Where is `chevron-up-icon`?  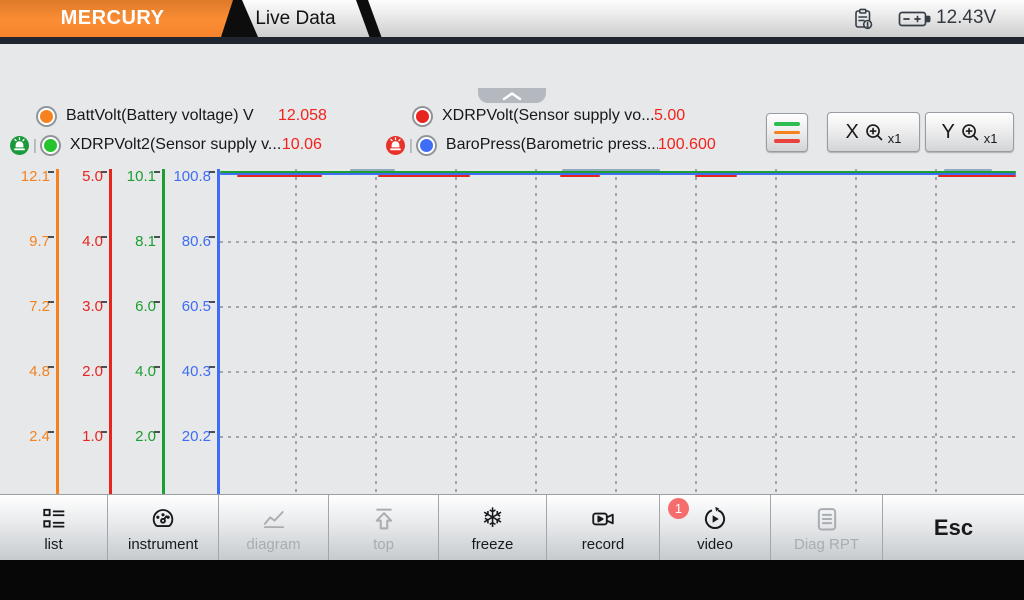
chevron-up-icon is located at coordinates (512, 95).